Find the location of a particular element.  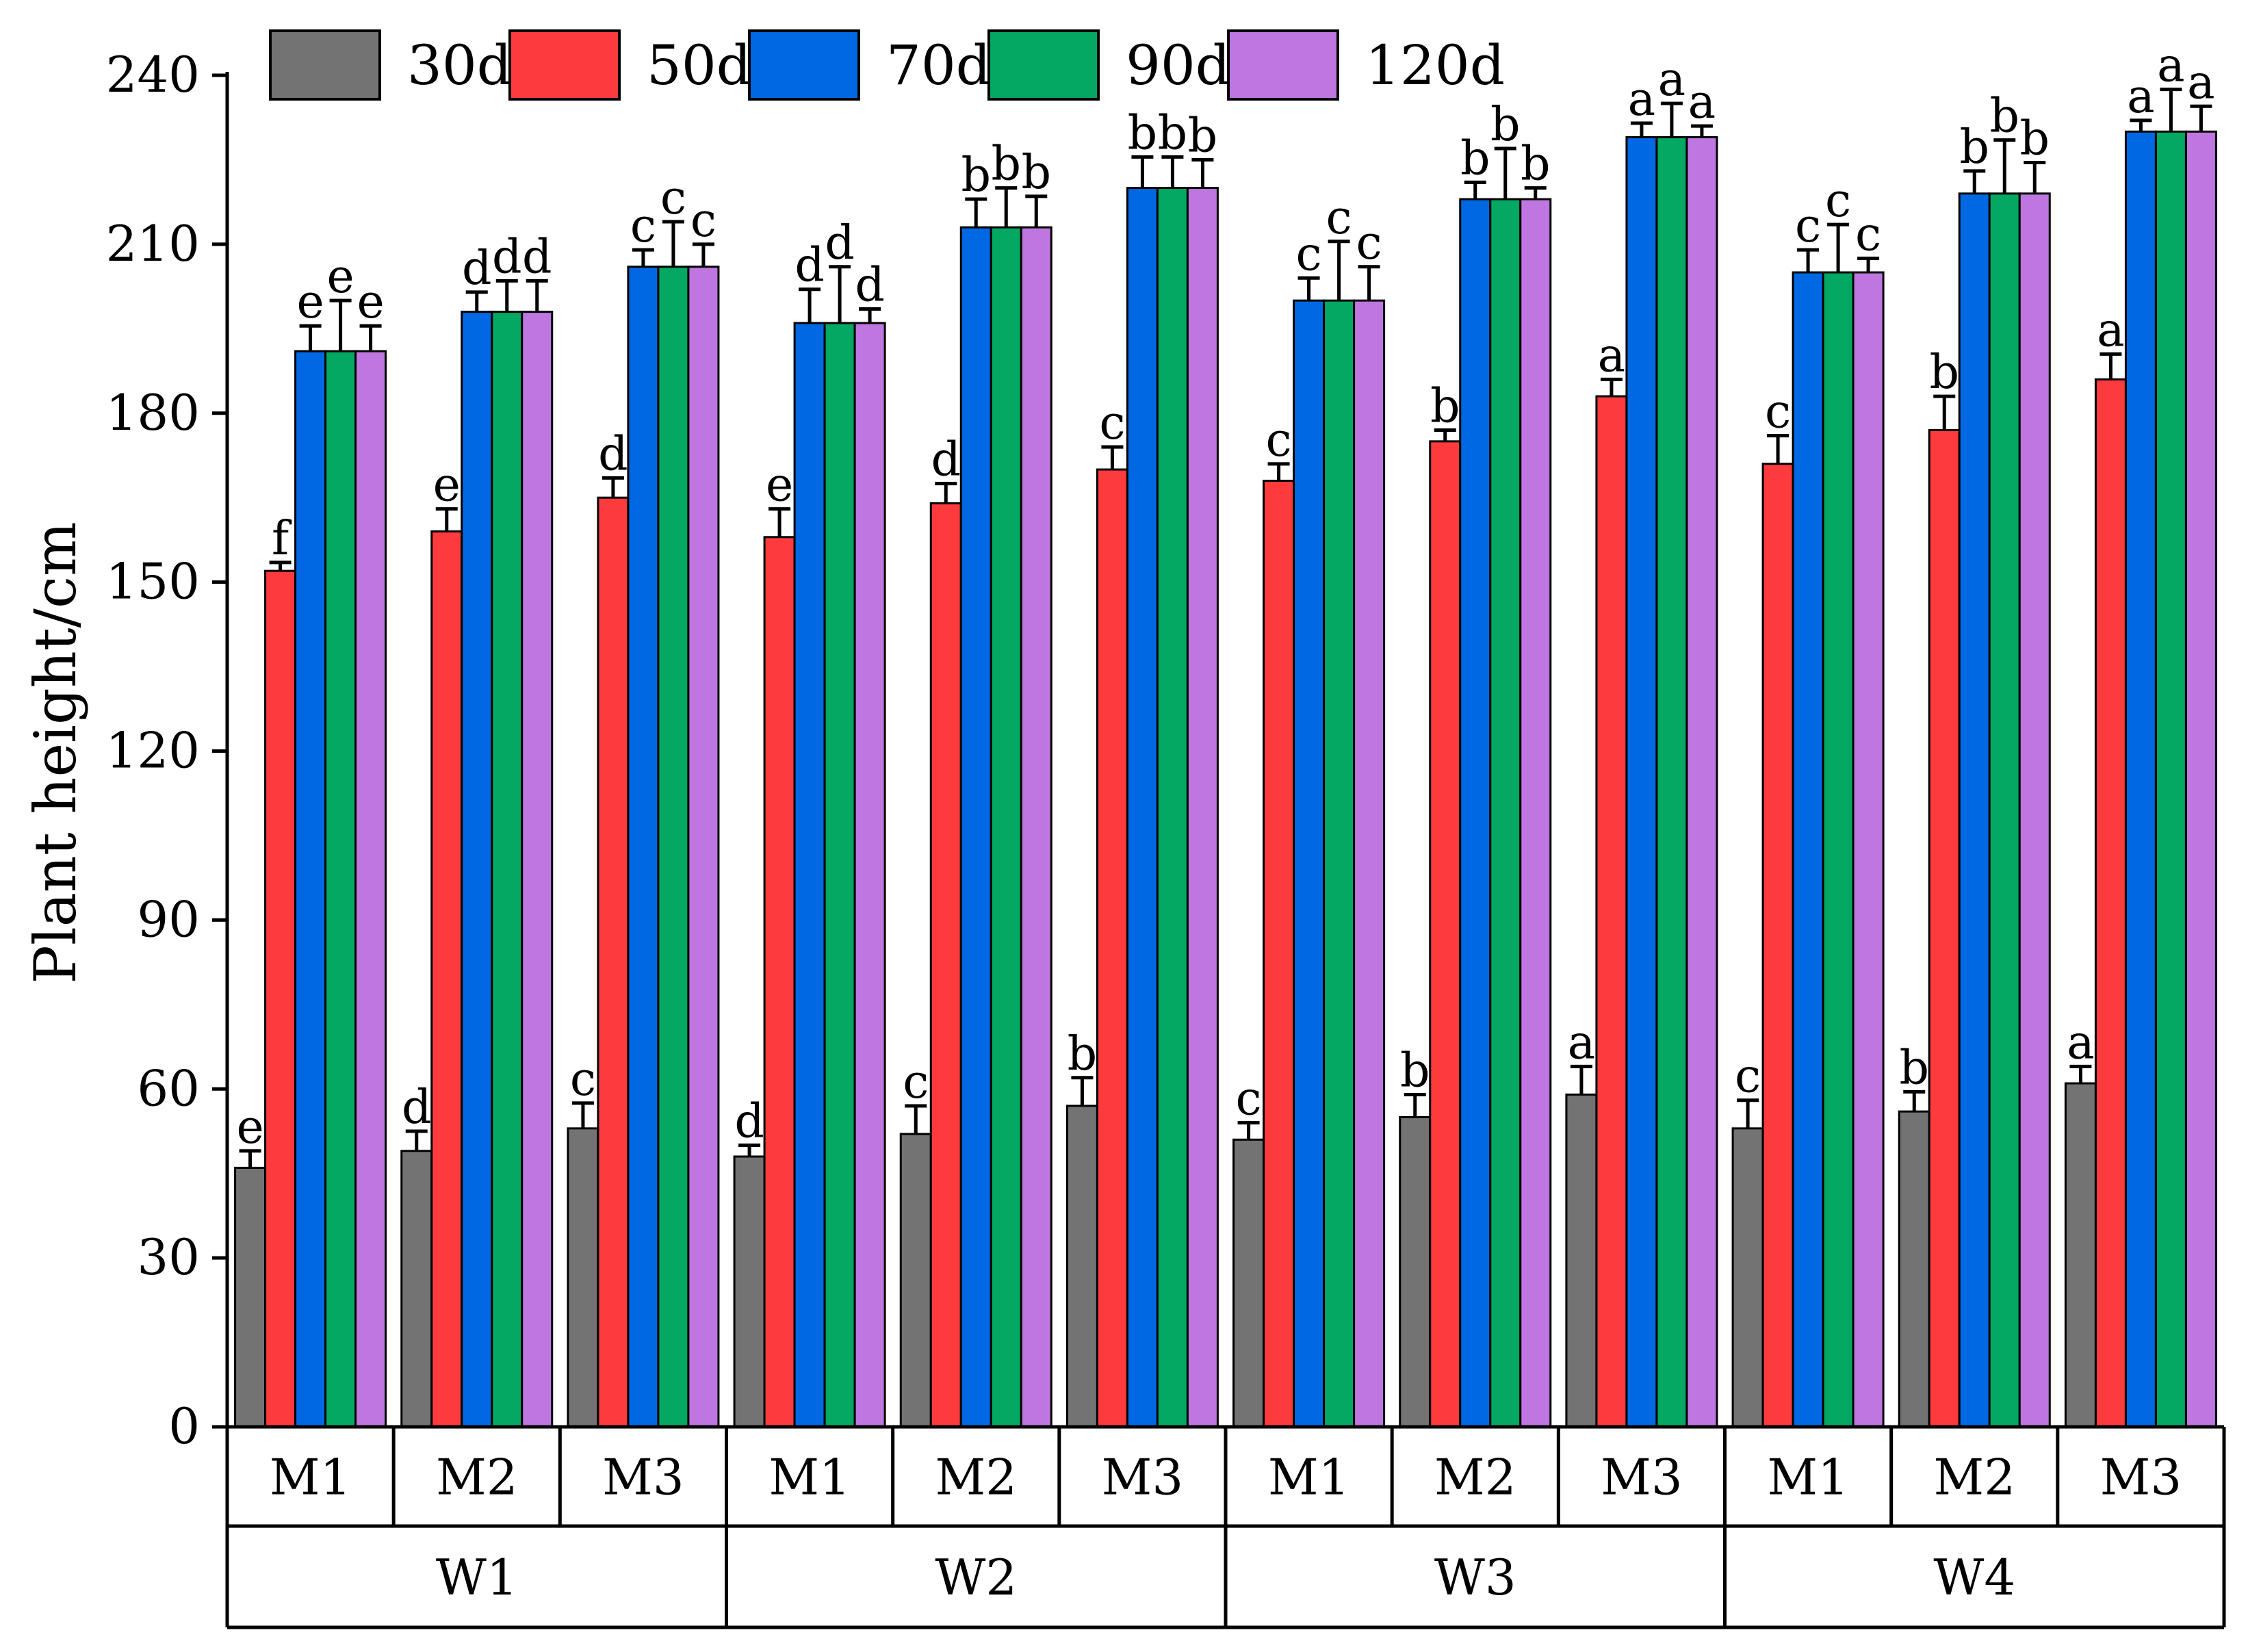

y-tick-label: 30 is located at coordinates (169, 1257).